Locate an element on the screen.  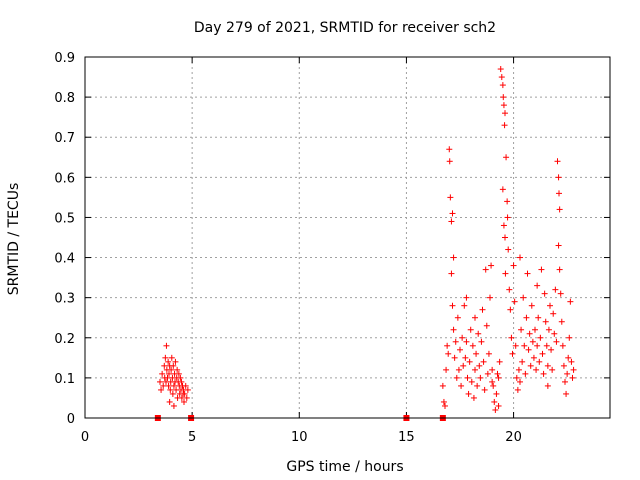
x-axis-label: GPS time / hours is located at coordinates (344, 467).